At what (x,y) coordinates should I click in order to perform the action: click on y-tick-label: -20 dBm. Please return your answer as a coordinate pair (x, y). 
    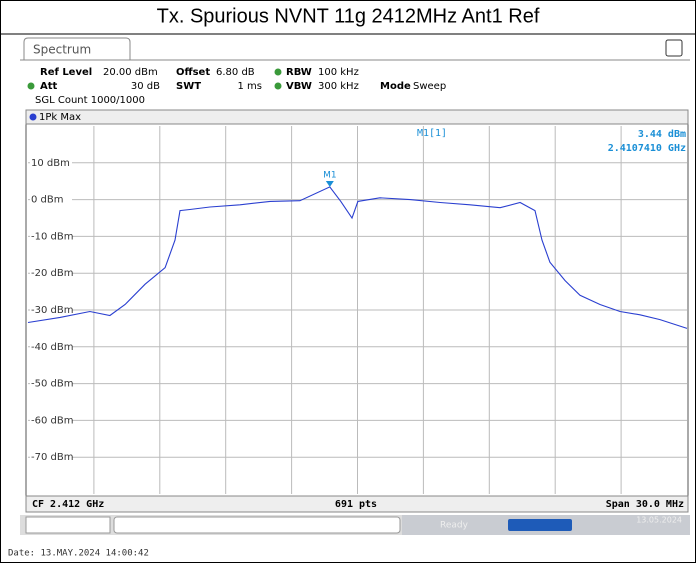
    Looking at the image, I should click on (52, 273).